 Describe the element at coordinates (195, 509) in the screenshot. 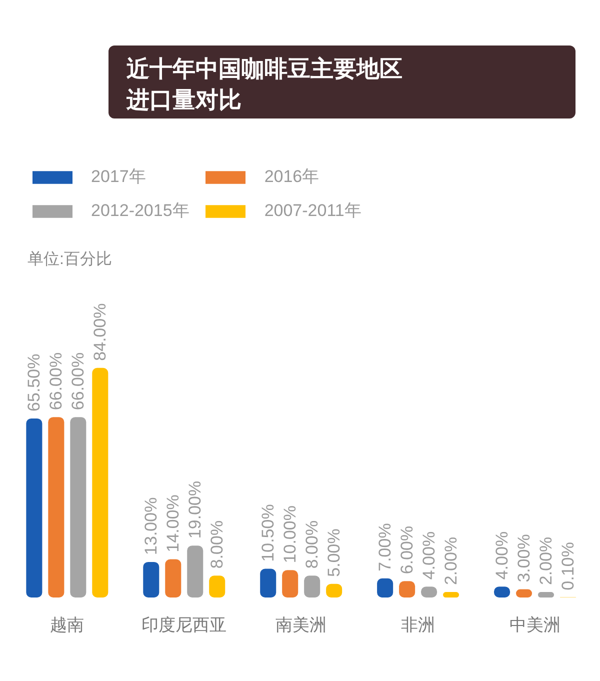

I see `data-label: 19.00%` at that location.